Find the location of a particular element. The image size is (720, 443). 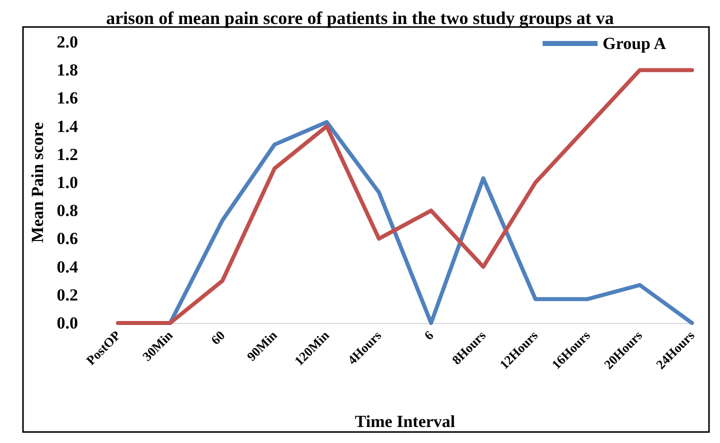

y-tick-label: 2.0 is located at coordinates (67, 42).